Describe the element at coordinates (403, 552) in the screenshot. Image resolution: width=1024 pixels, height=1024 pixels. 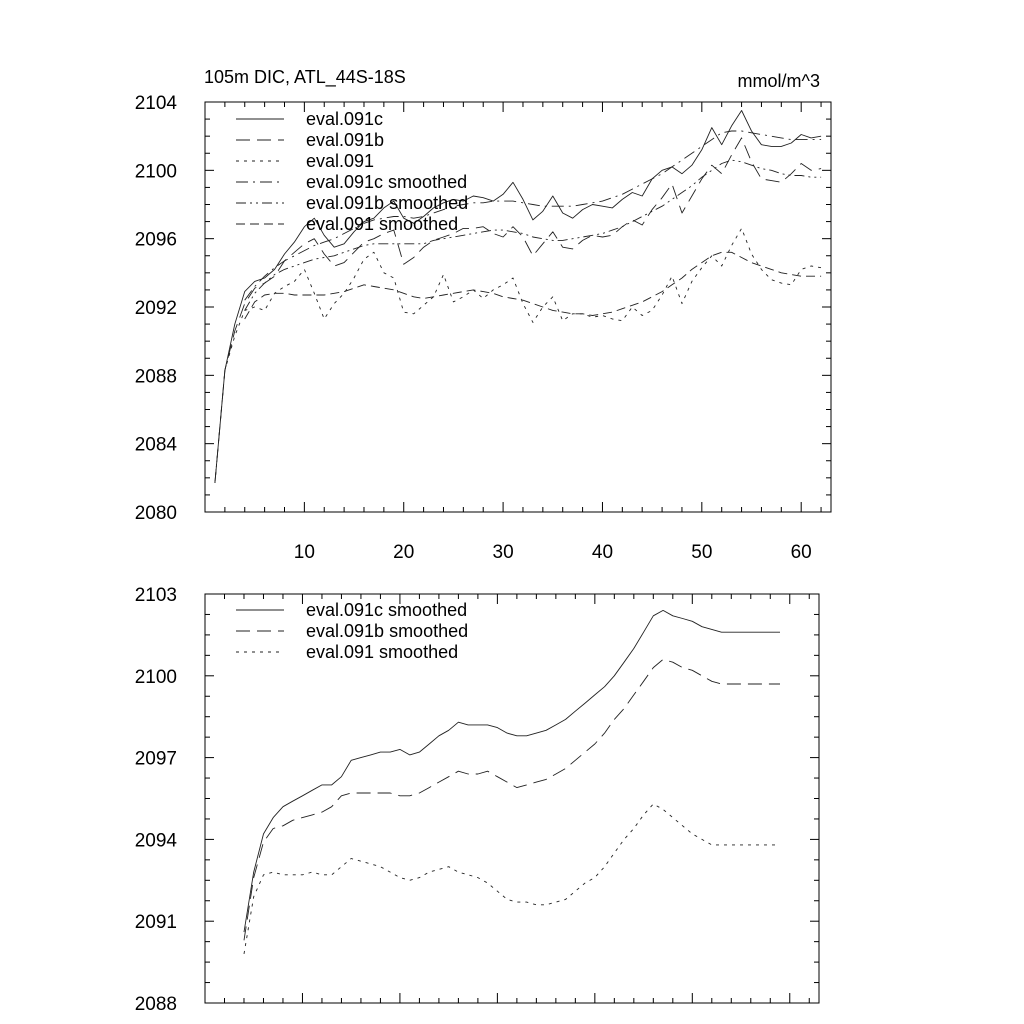
I see `x-tick-label: 20` at that location.